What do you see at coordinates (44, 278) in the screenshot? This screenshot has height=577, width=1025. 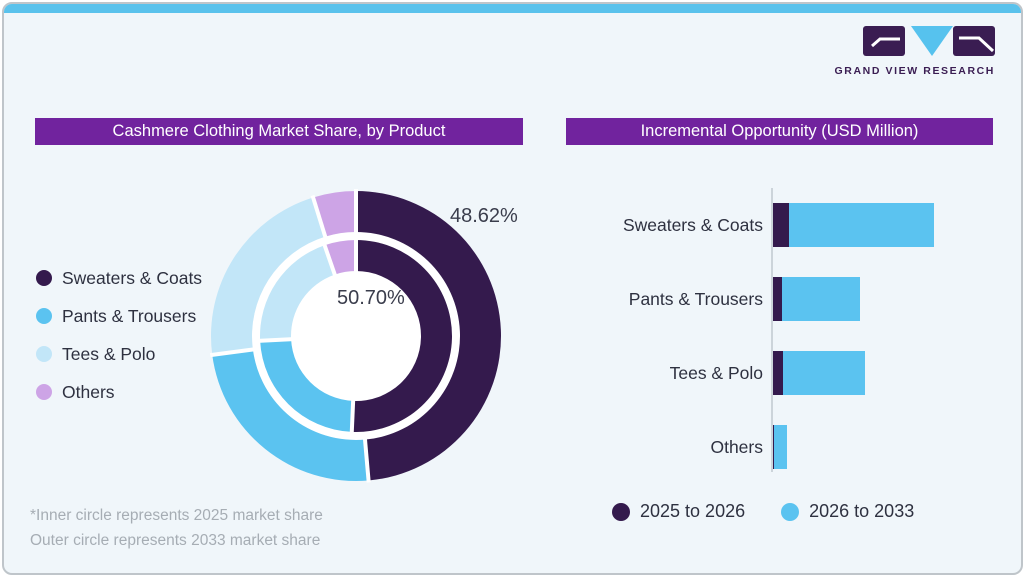 I see `legend-dot-sweaters-coats` at bounding box center [44, 278].